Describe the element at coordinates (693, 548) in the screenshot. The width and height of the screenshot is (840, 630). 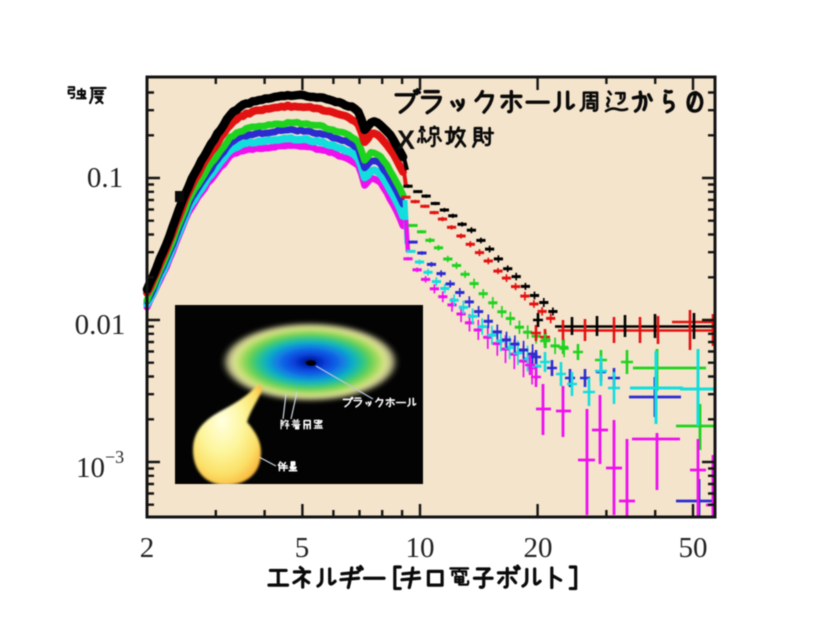
I see `svg-text: 50` at that location.